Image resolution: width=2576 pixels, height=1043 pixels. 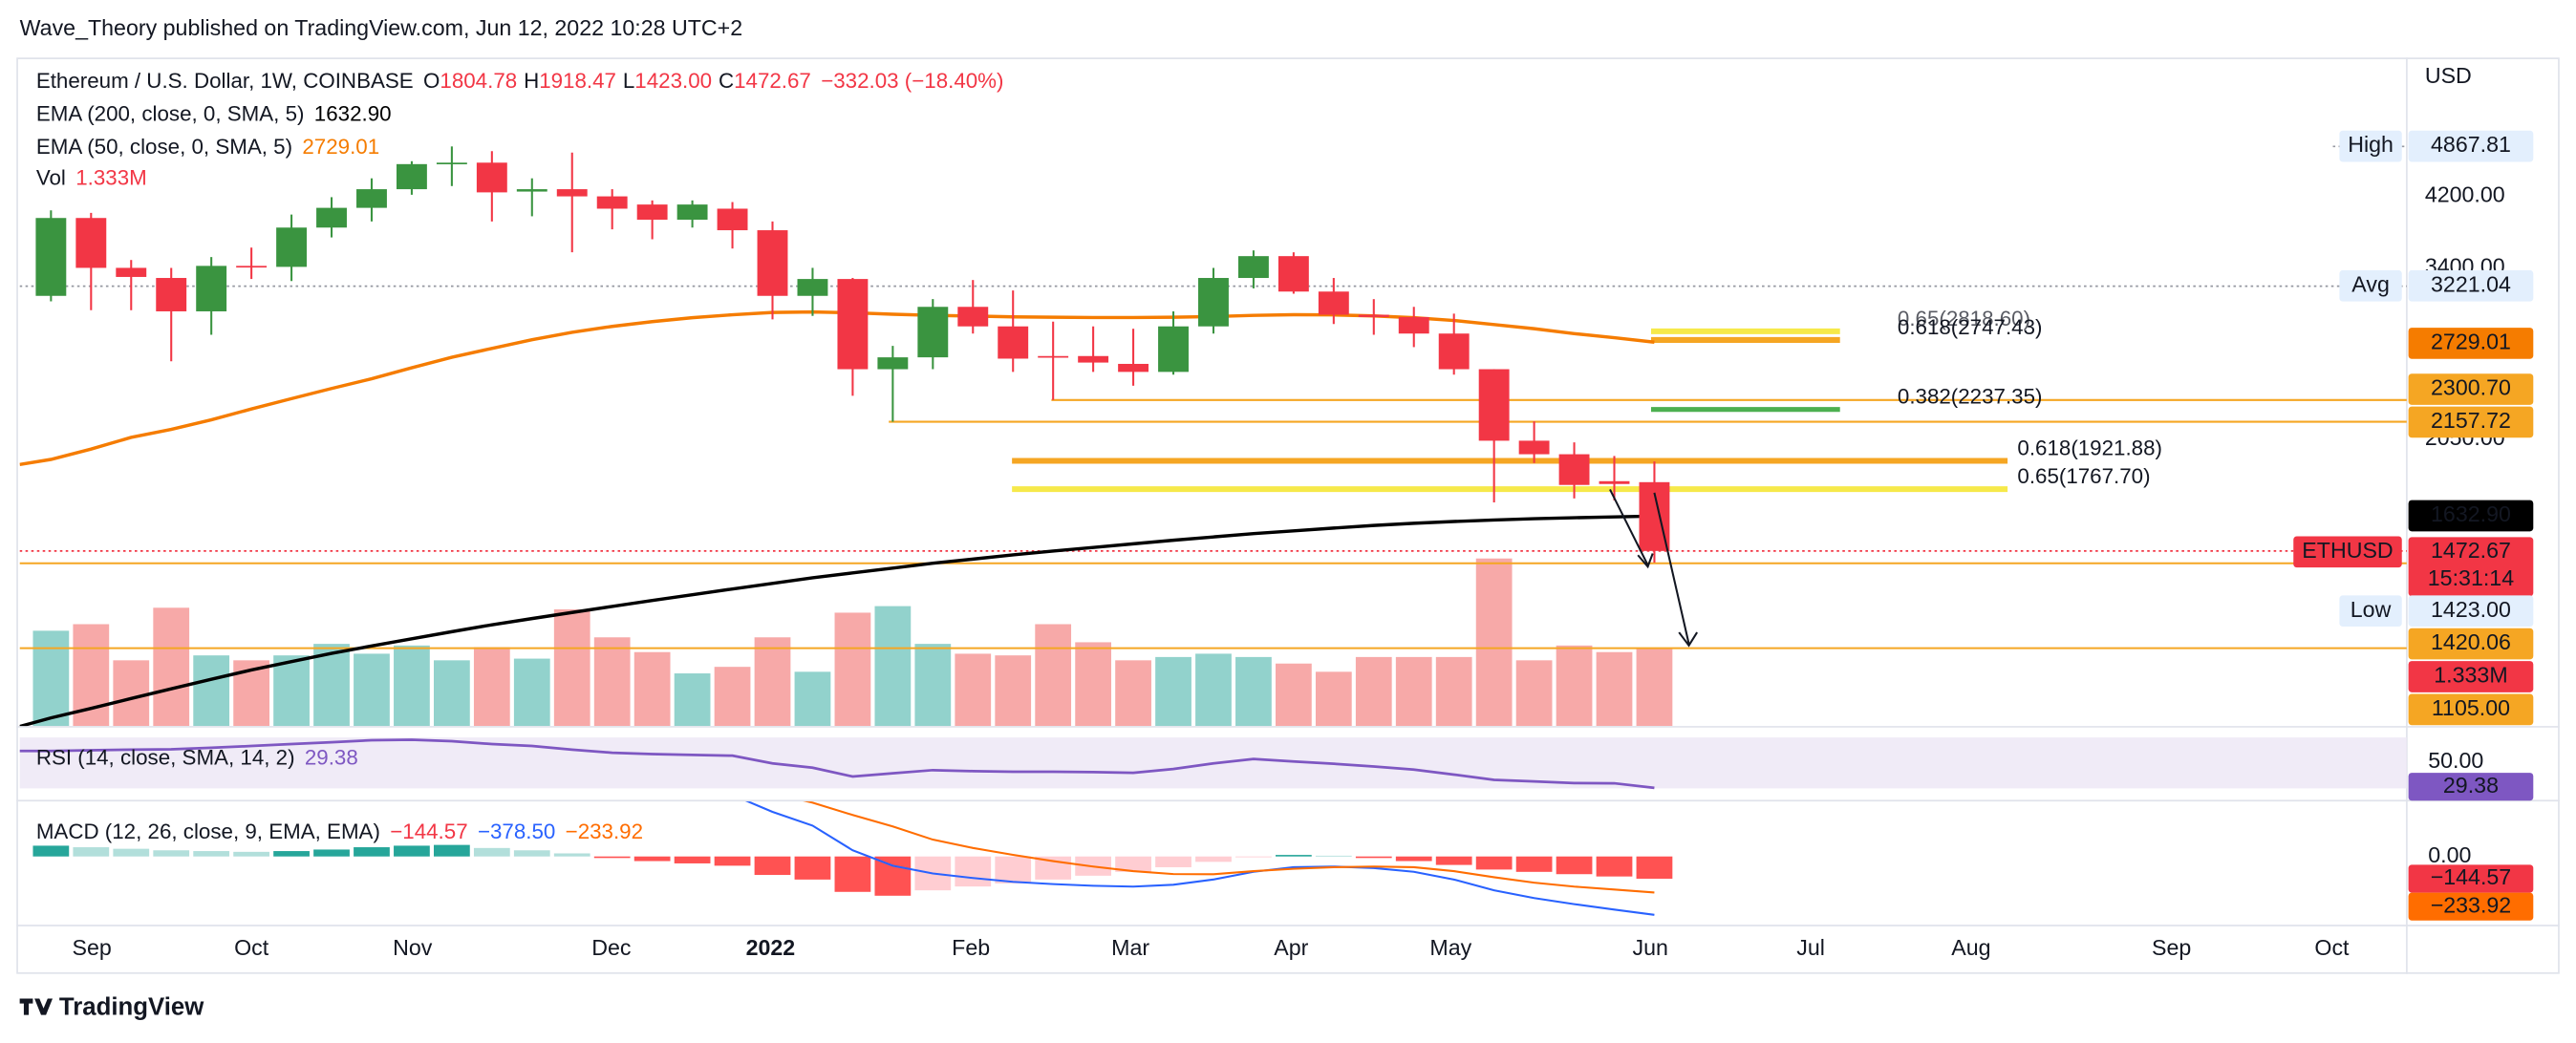 I want to click on volume-legend: Vol 1.333M, so click(x=91, y=177).